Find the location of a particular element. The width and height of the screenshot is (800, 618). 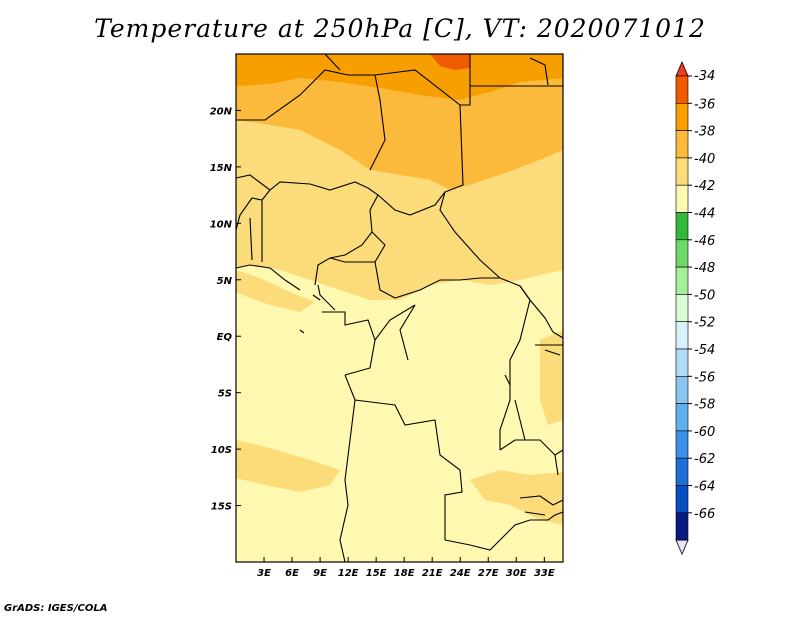

lat-tick-label: 10N is located at coordinates (221, 224).